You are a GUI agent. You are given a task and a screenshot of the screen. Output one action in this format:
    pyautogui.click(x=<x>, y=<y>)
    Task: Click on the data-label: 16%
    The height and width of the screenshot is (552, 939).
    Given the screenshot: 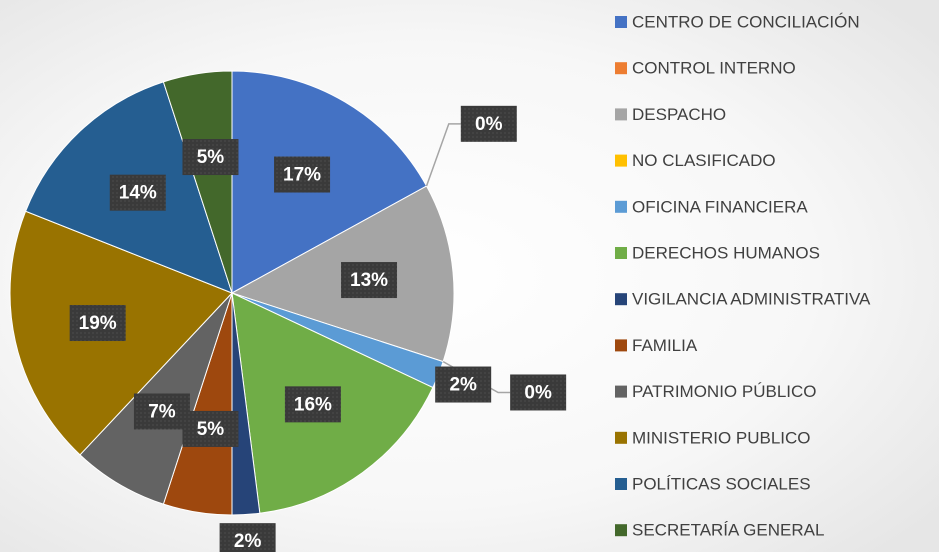 What is the action you would take?
    pyautogui.click(x=313, y=404)
    